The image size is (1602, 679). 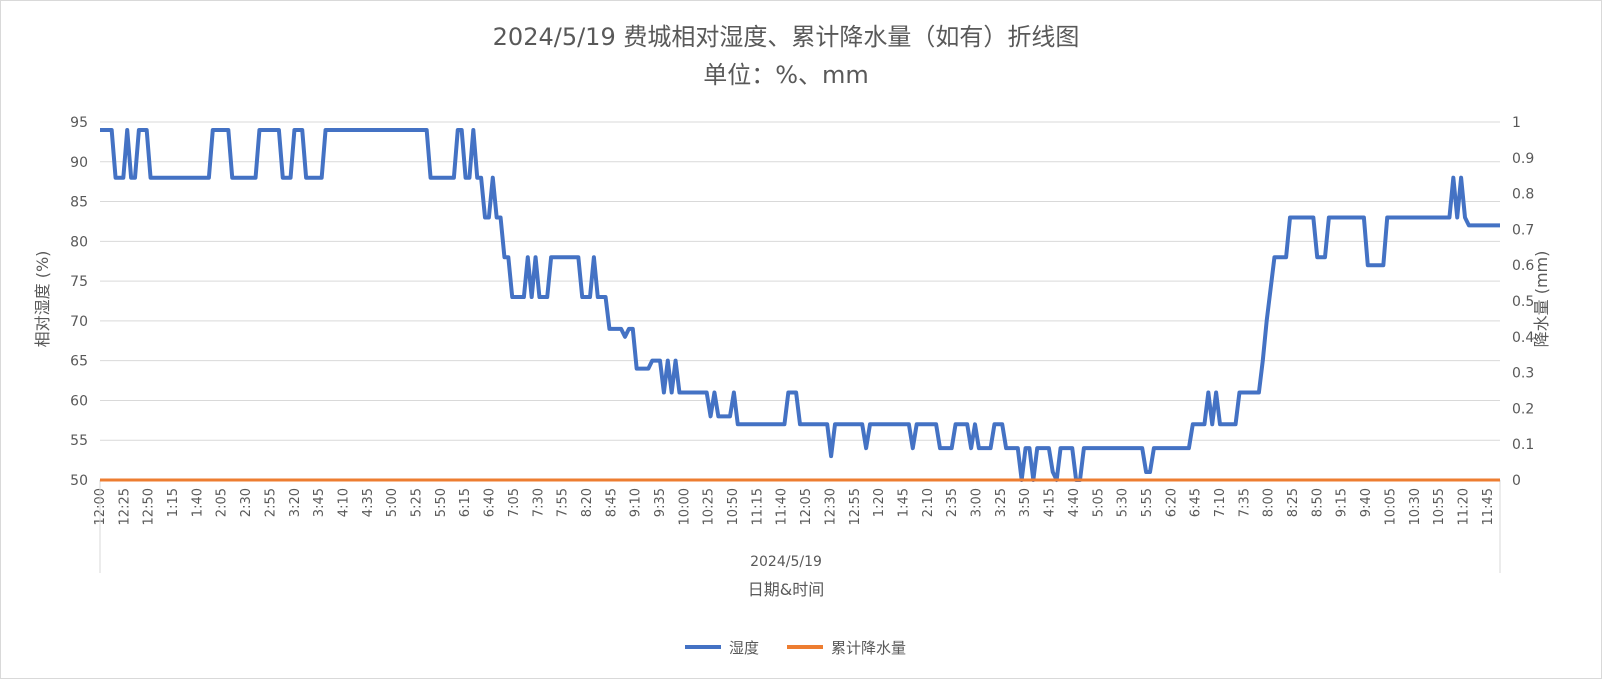 What do you see at coordinates (79, 242) in the screenshot?
I see `left-y-tick-label: 80` at bounding box center [79, 242].